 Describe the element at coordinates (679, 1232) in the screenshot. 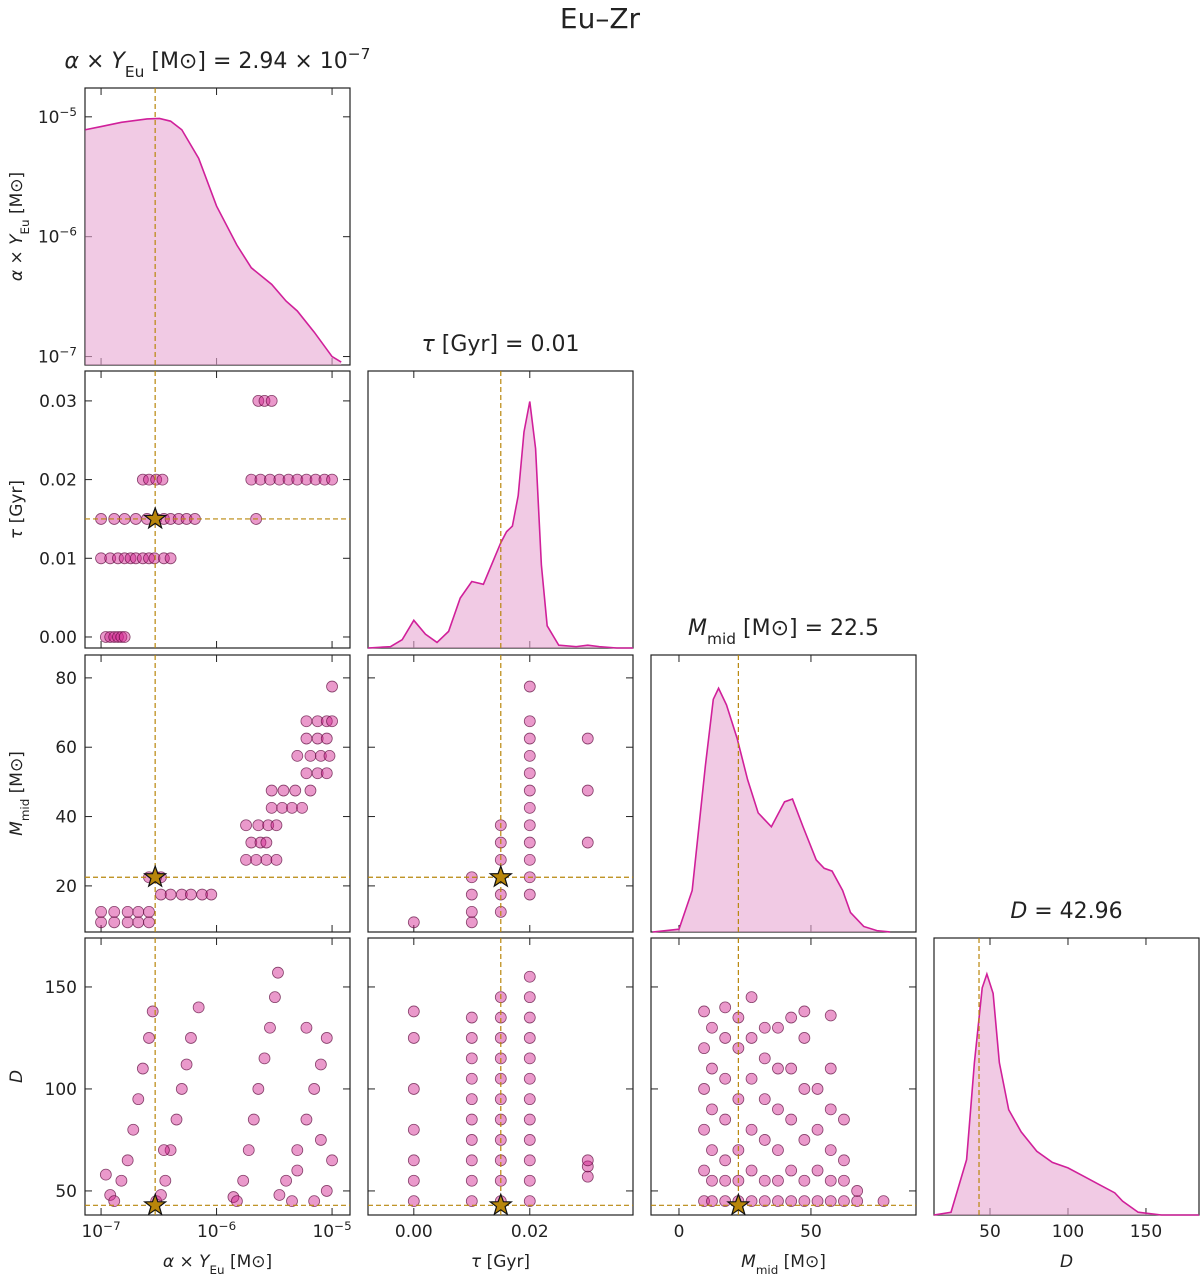

I see `x-tick-label: 0` at that location.